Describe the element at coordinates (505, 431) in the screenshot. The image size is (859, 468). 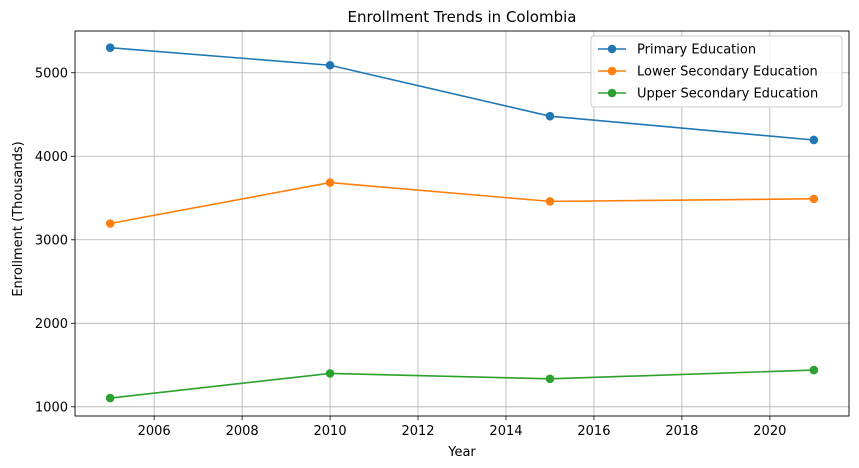
I see `x-tick-label: 2014` at that location.